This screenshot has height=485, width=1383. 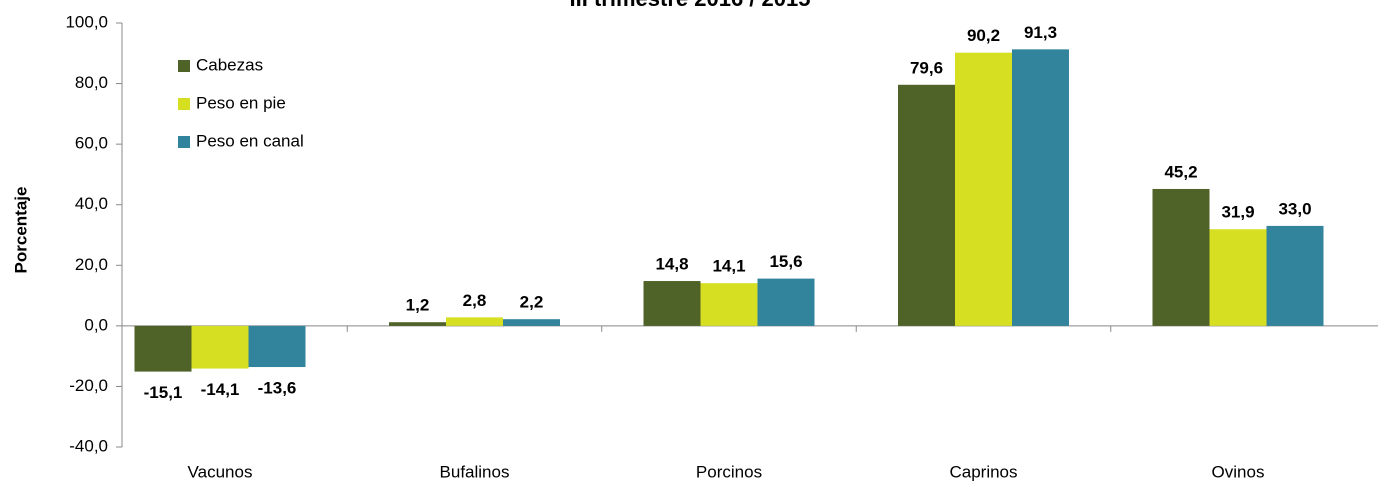 What do you see at coordinates (88, 445) in the screenshot?
I see `y-tick-label: -40,0` at bounding box center [88, 445].